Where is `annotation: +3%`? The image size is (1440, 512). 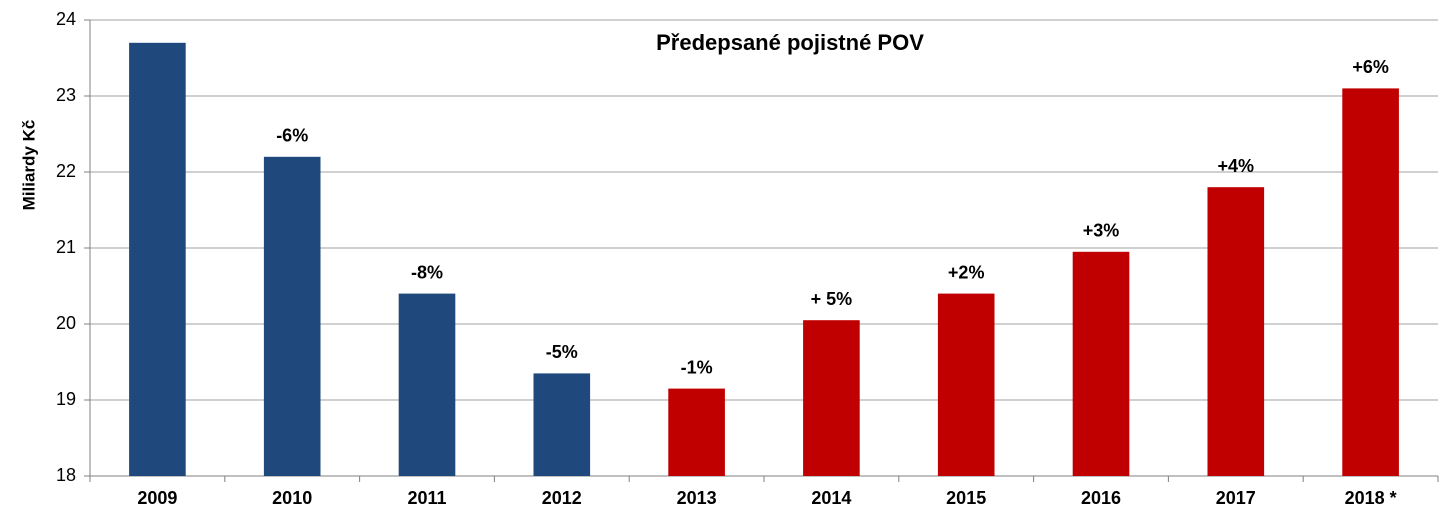
annotation: +3% is located at coordinates (1101, 231).